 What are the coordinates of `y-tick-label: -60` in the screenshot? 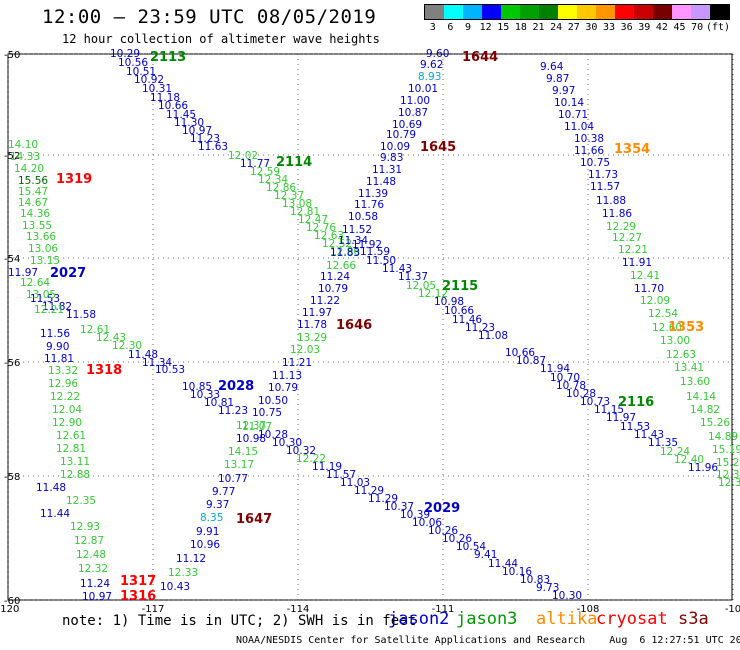 It's located at (12, 601).